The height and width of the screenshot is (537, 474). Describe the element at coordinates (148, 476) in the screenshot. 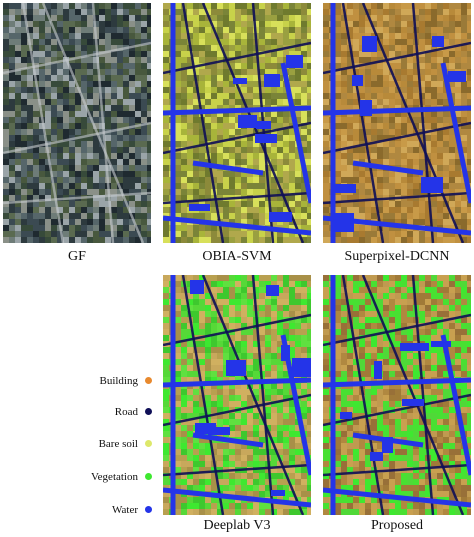

I see `legend-dot-vegetation` at that location.